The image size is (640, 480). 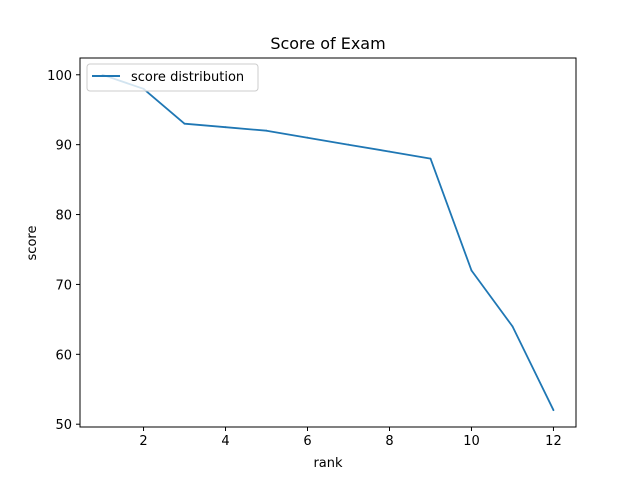 What do you see at coordinates (63, 285) in the screenshot?
I see `y-tick-label: 70` at bounding box center [63, 285].